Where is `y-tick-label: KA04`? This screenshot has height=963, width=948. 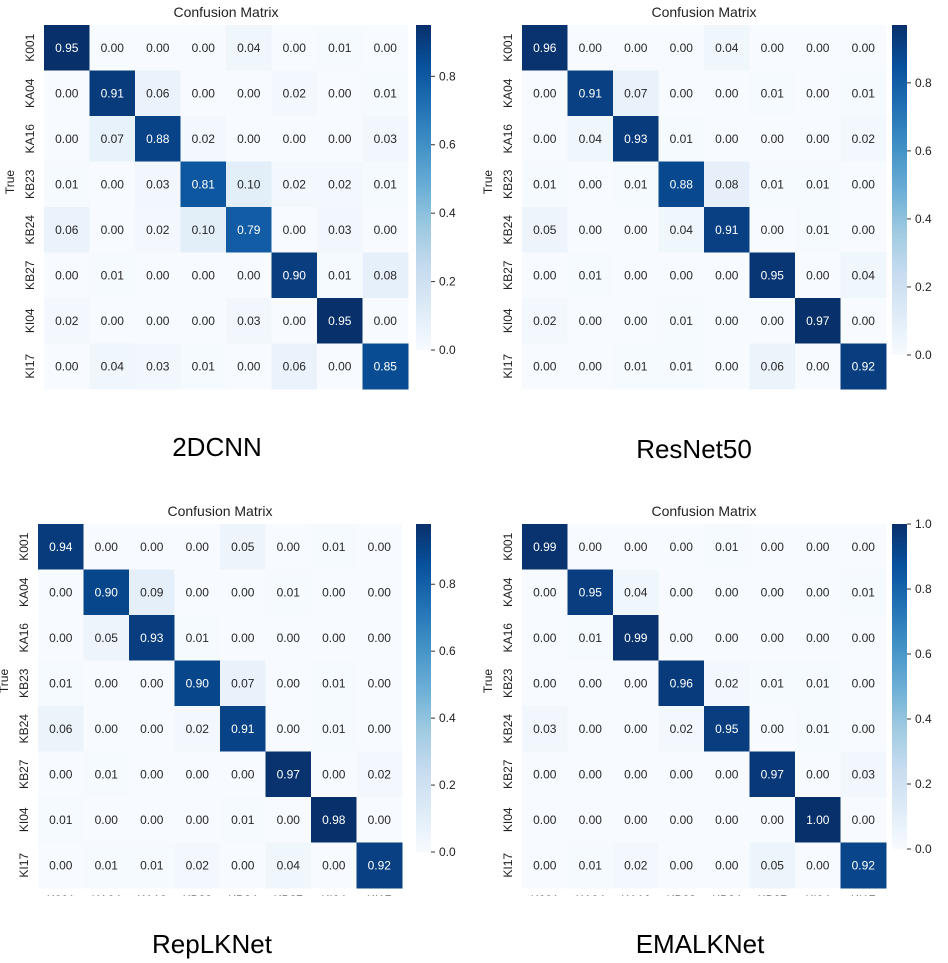
y-tick-label: KA04 is located at coordinates (24, 592).